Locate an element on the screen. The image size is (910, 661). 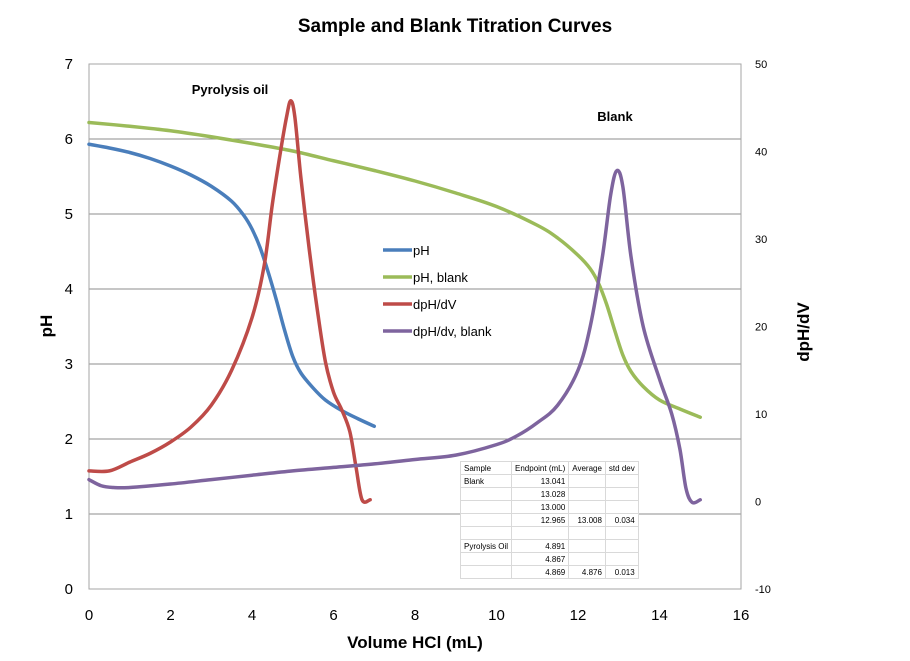
table-header-row: Sample Endpoint (mL) Average std dev is located at coordinates (549, 468).